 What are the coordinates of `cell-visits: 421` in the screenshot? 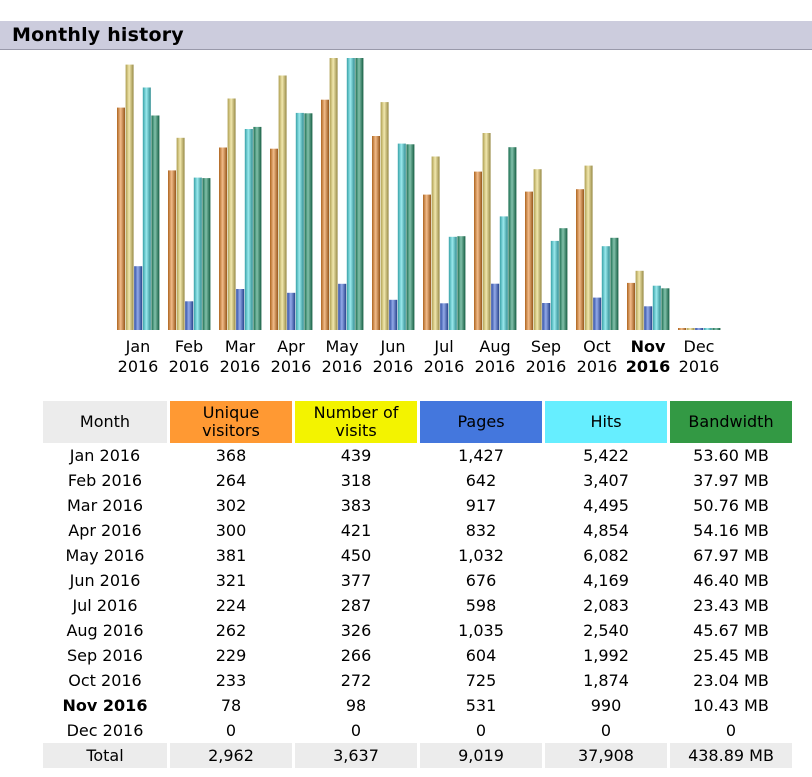 It's located at (356, 530).